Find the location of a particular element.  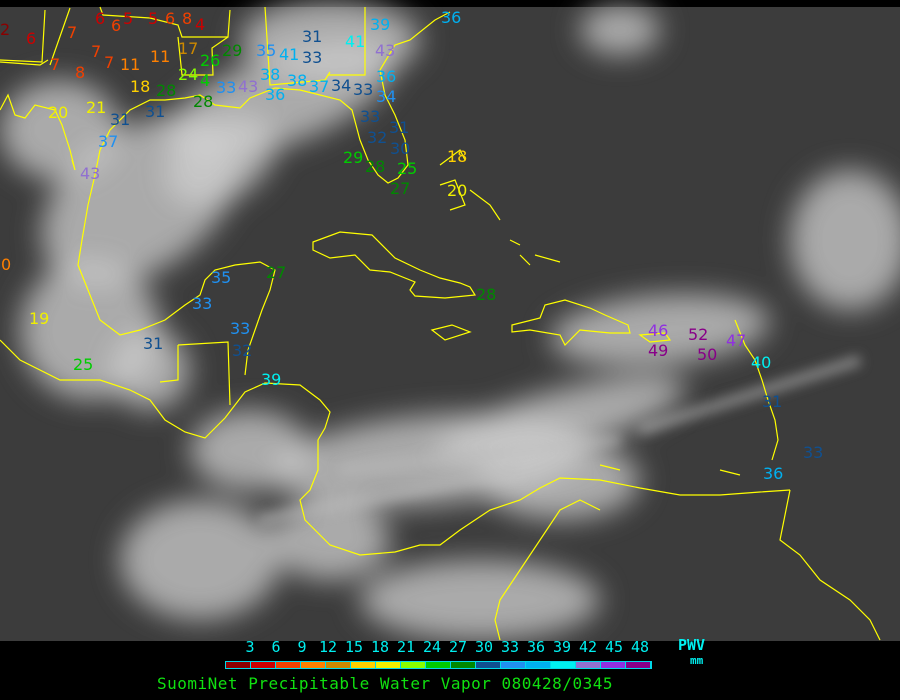

station-pwv-label: 46 is located at coordinates (658, 330).